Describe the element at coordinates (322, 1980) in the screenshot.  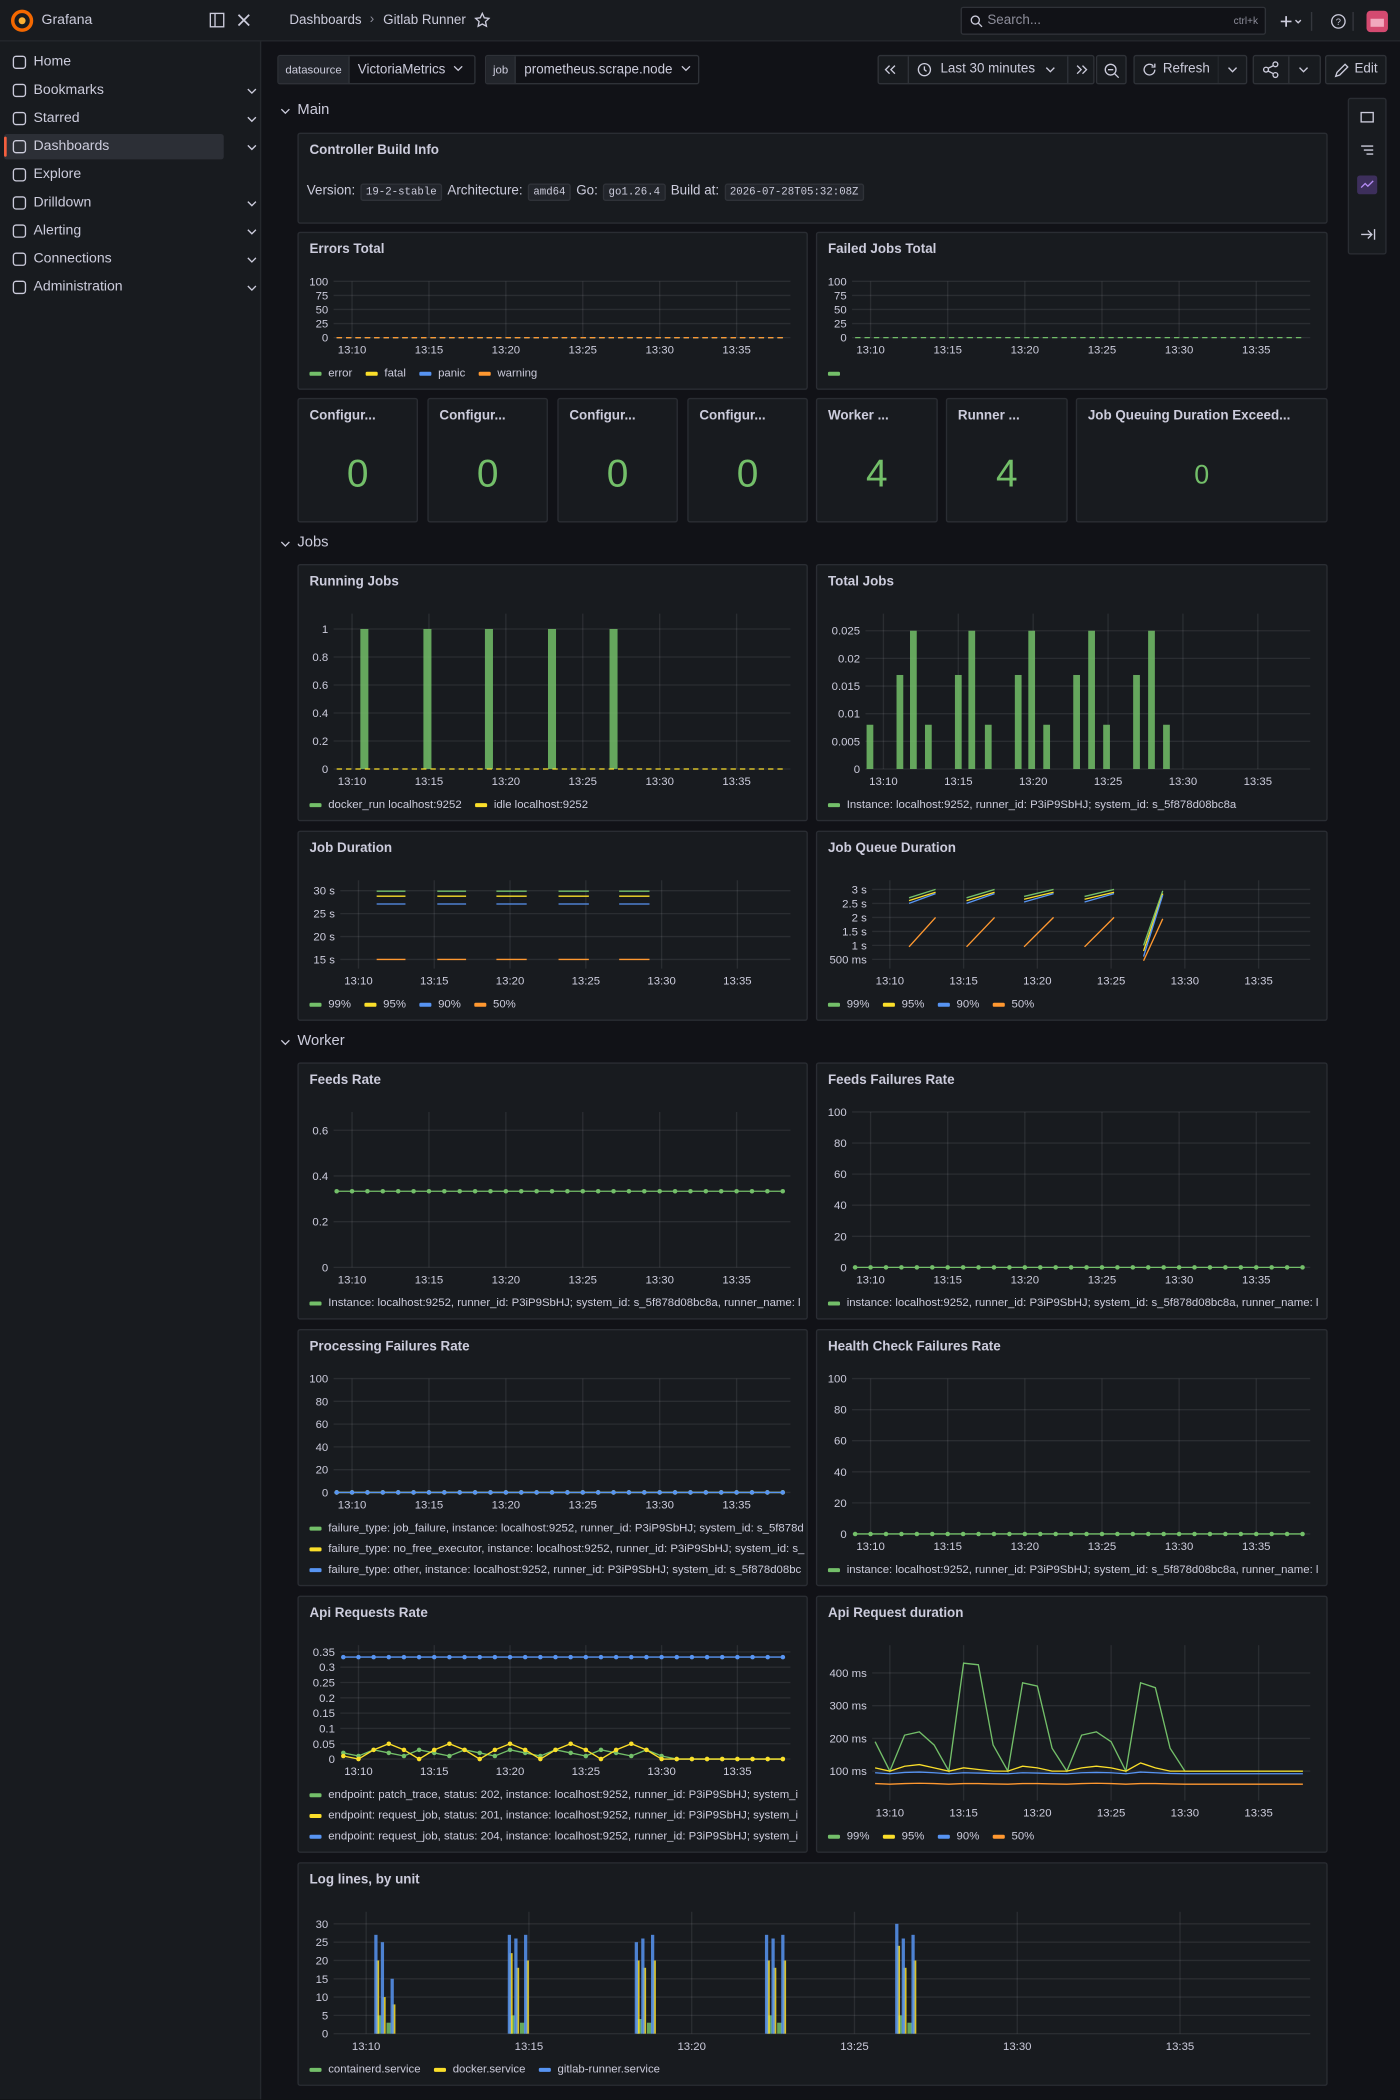
I see `y-tick-label: 15` at that location.